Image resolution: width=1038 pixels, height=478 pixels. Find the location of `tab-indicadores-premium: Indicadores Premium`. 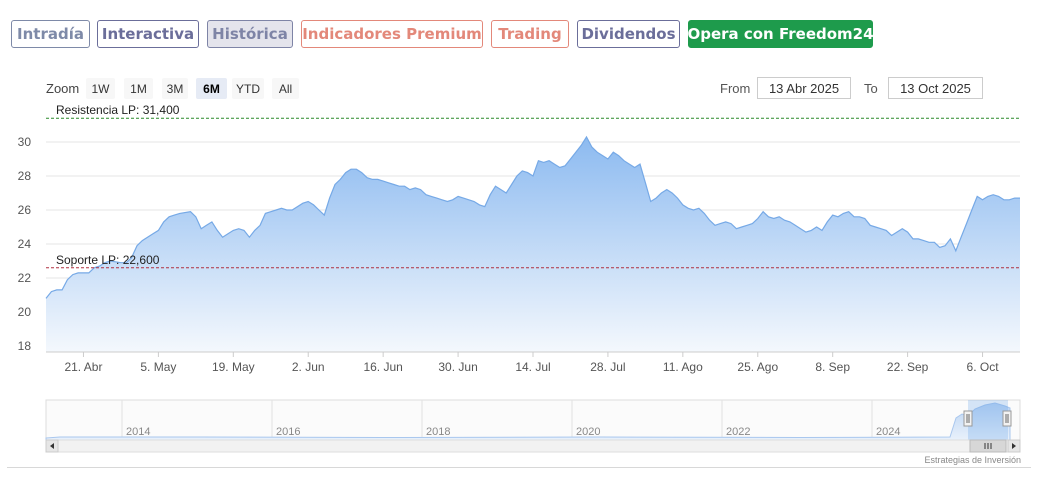

tab-indicadores-premium: Indicadores Premium is located at coordinates (392, 34).